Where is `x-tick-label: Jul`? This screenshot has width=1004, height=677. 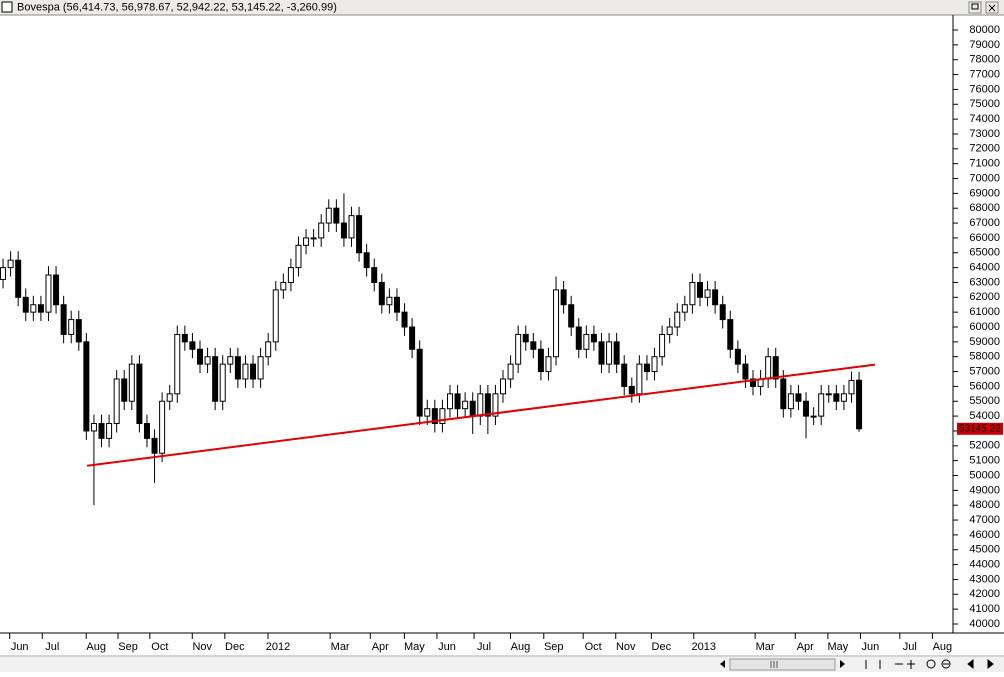 x-tick-label: Jul is located at coordinates (910, 647).